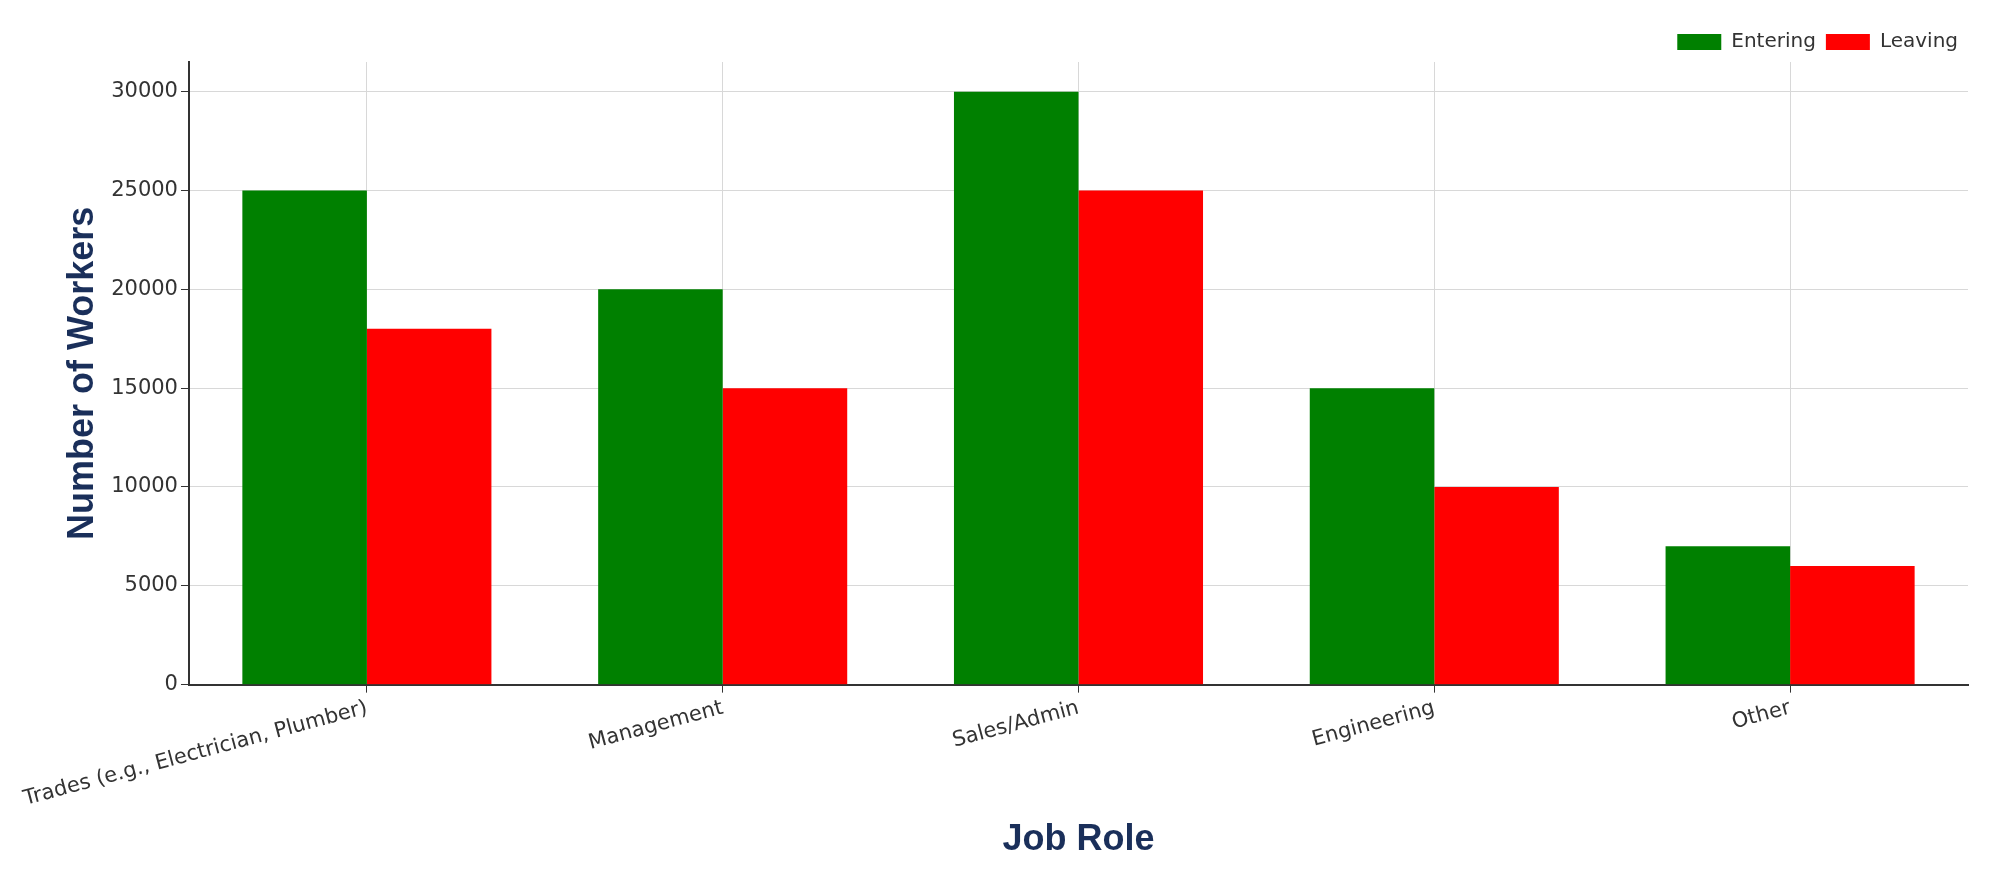 The image size is (1990, 878). I want to click on y-axis-title: Number of Workers, so click(80, 373).